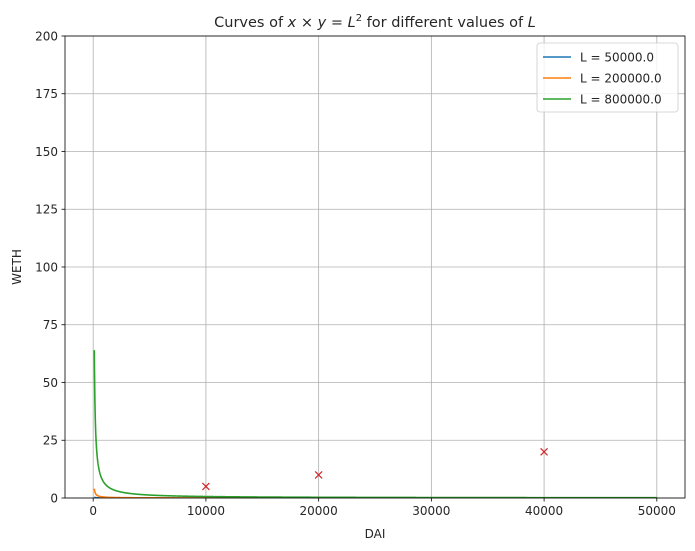 The image size is (695, 551). I want to click on x-tick-label: 40000, so click(544, 511).